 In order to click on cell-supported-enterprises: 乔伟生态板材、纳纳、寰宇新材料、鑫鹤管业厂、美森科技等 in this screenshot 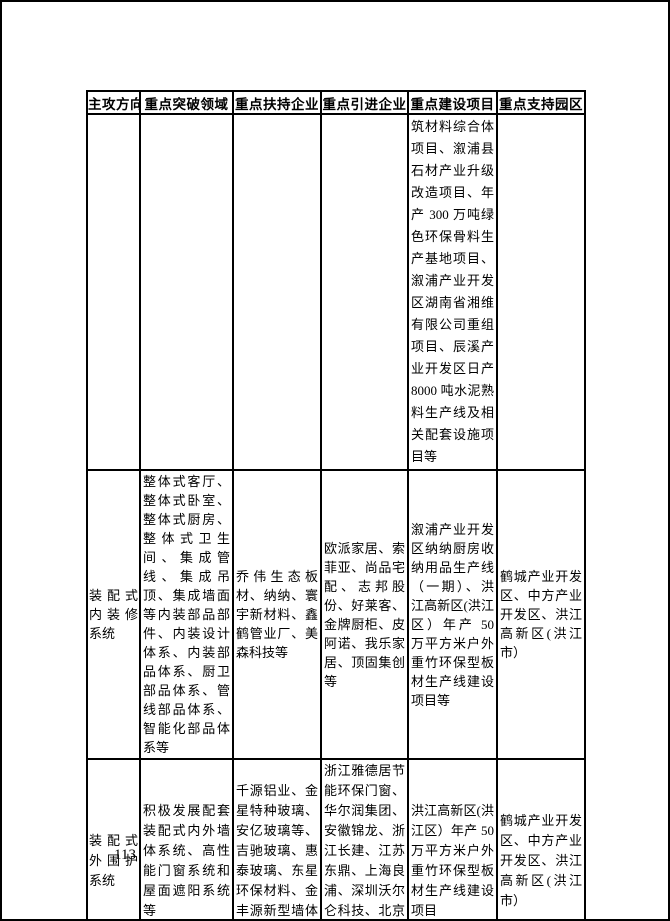, I will do `click(277, 614)`.